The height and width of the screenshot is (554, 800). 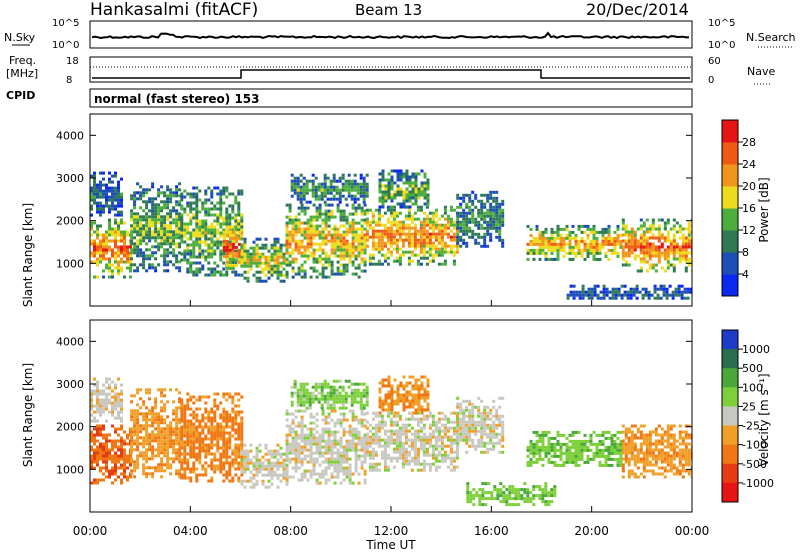 What do you see at coordinates (22, 60) in the screenshot?
I see `freq-label: Freq.` at bounding box center [22, 60].